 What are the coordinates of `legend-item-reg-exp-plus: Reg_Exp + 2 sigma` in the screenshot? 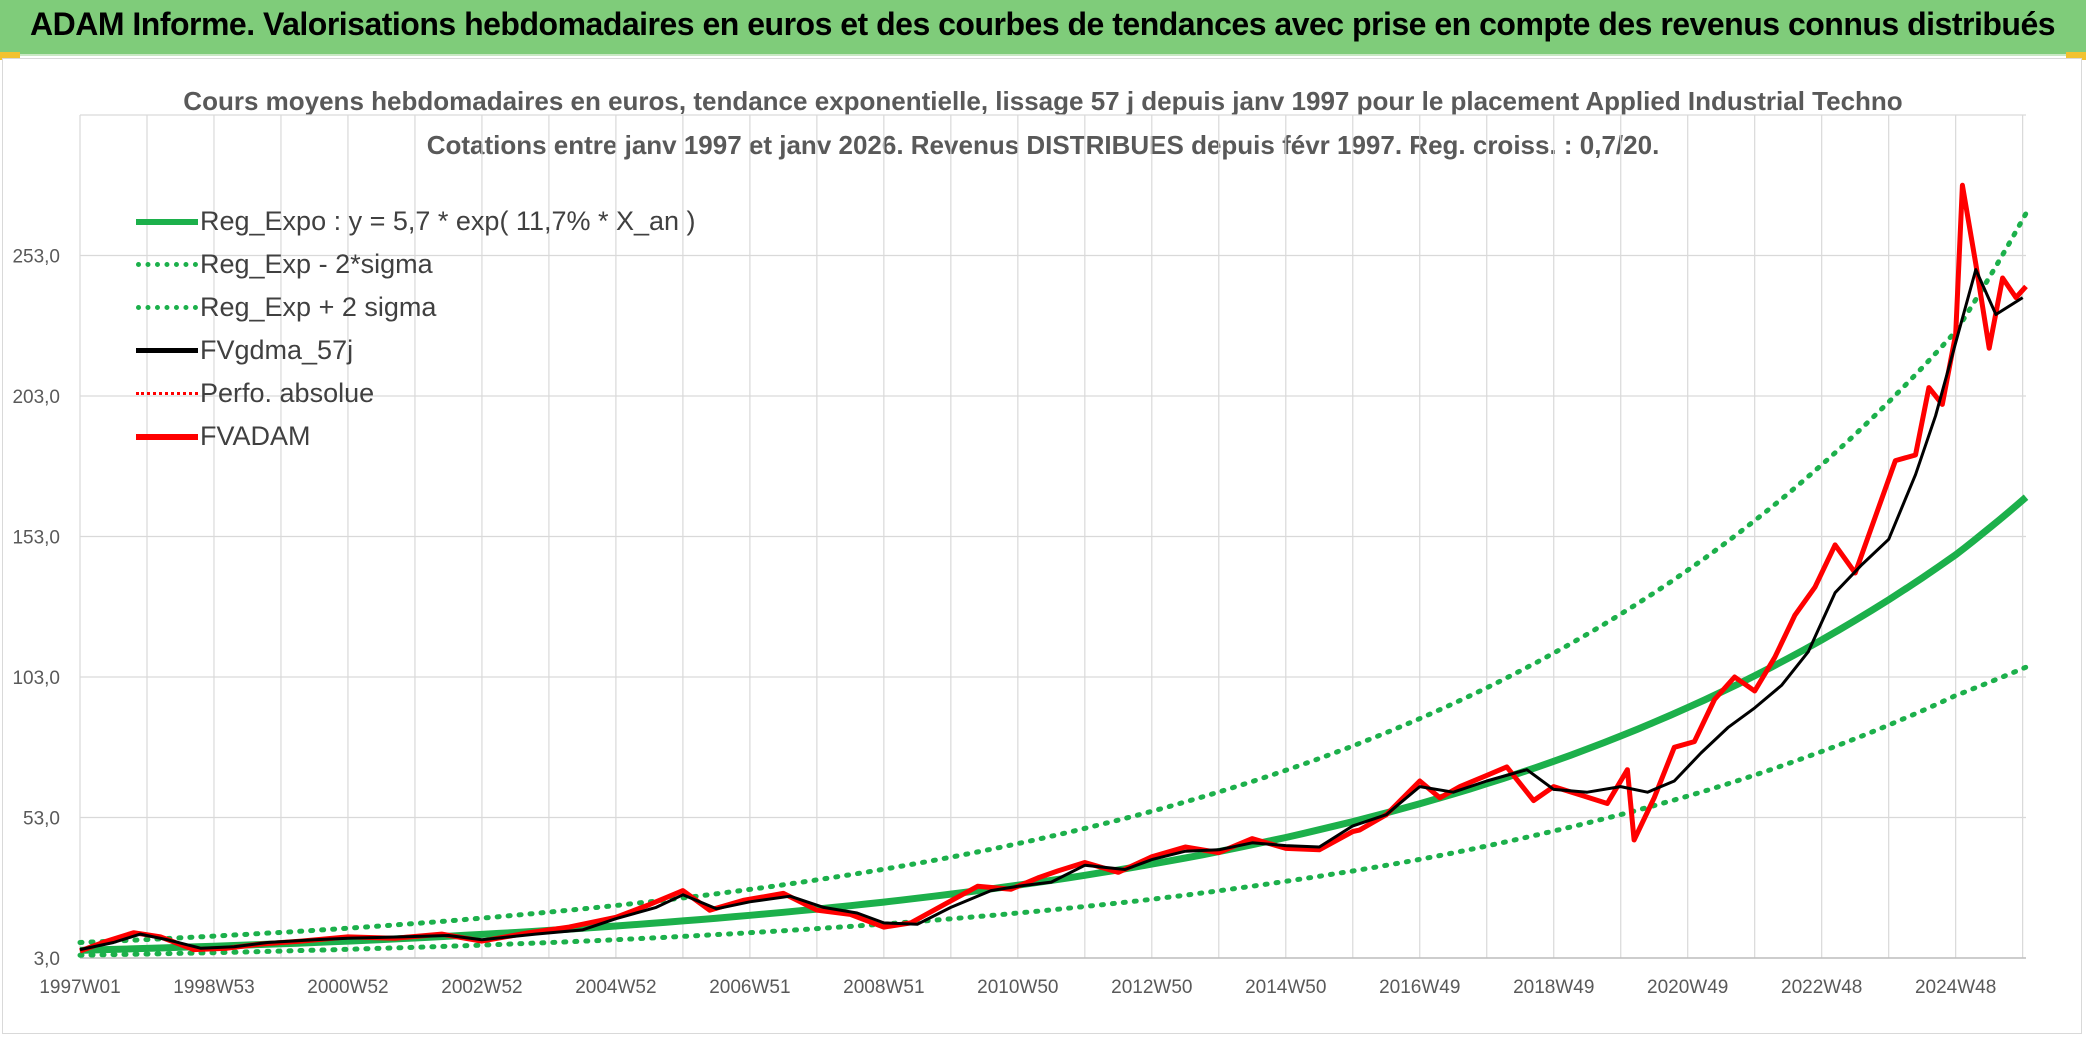 It's located at (416, 307).